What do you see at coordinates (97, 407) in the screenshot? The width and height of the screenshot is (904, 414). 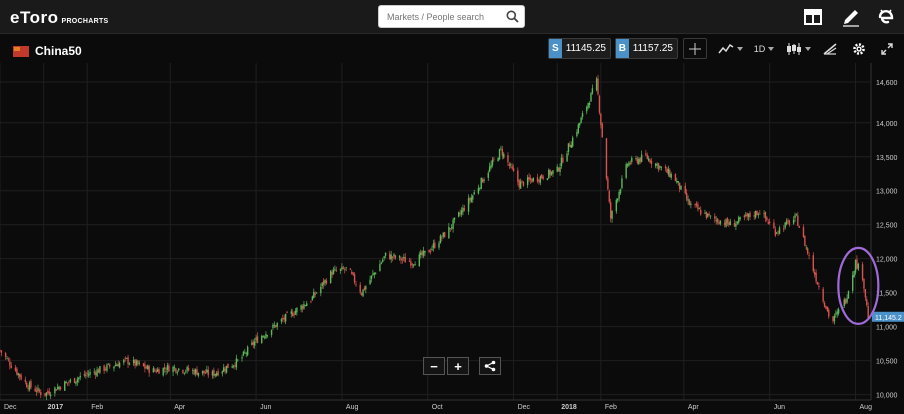 I see `x-tick-label: Feb` at bounding box center [97, 407].